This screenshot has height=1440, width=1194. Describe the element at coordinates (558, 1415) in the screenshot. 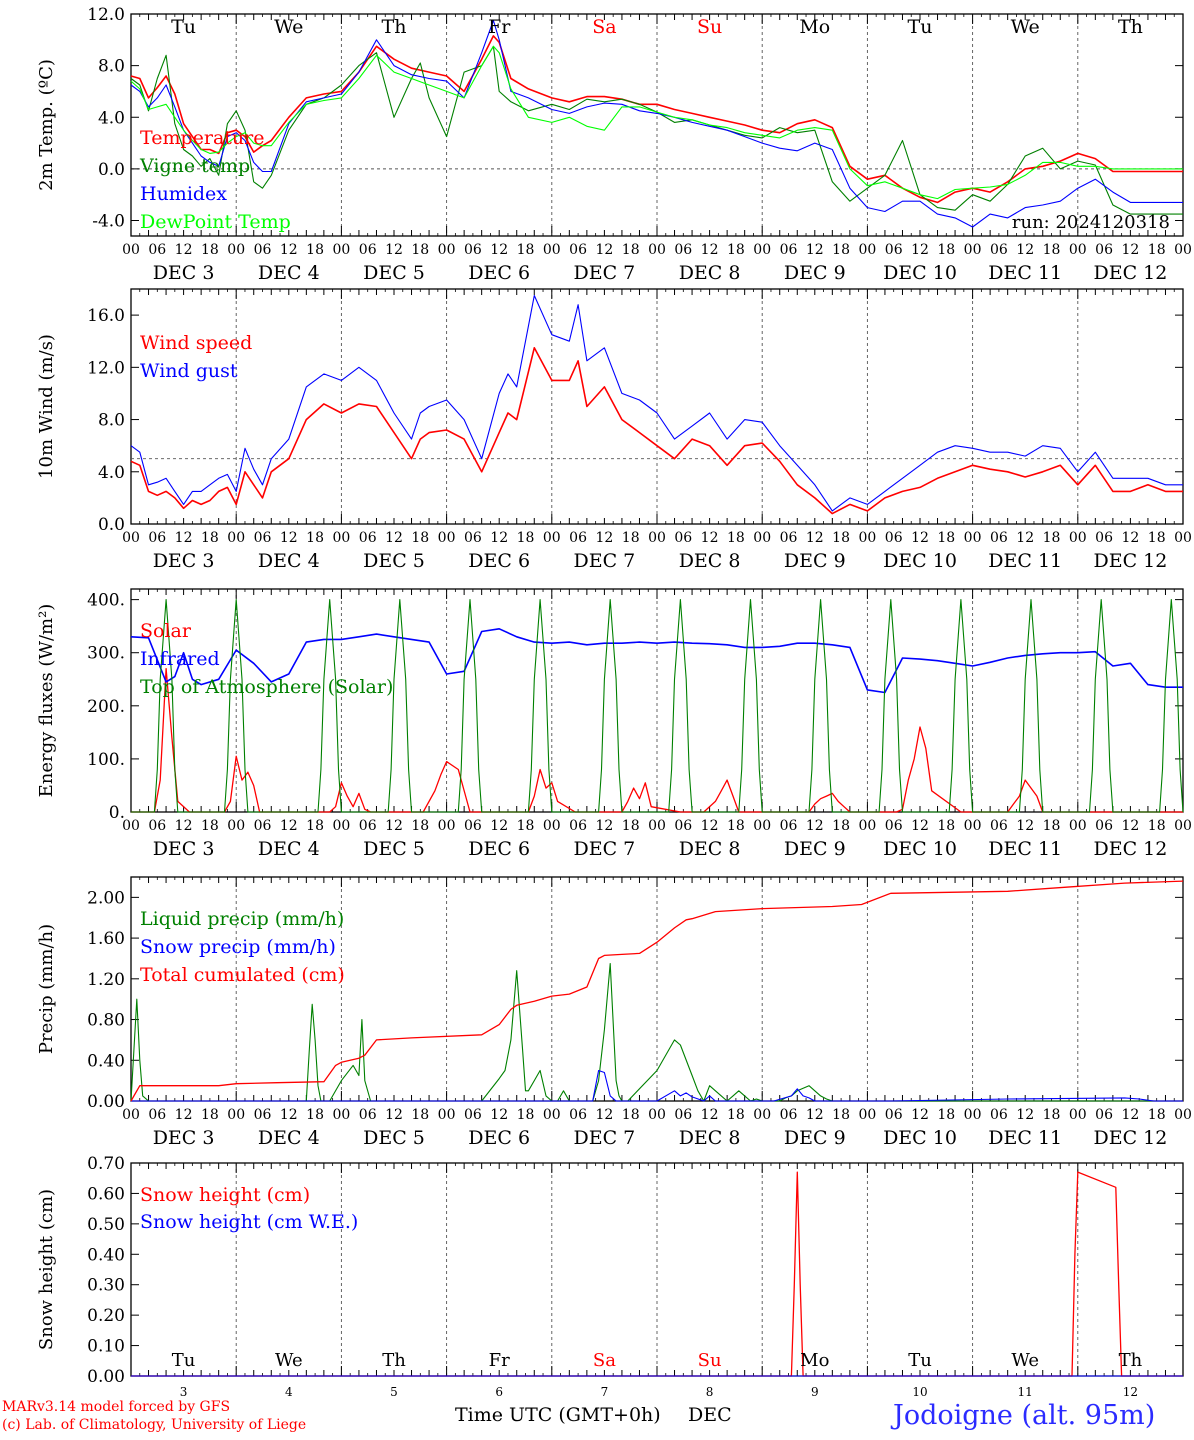

I see `x-axis-label: Time UTC (GMT+0h)` at that location.